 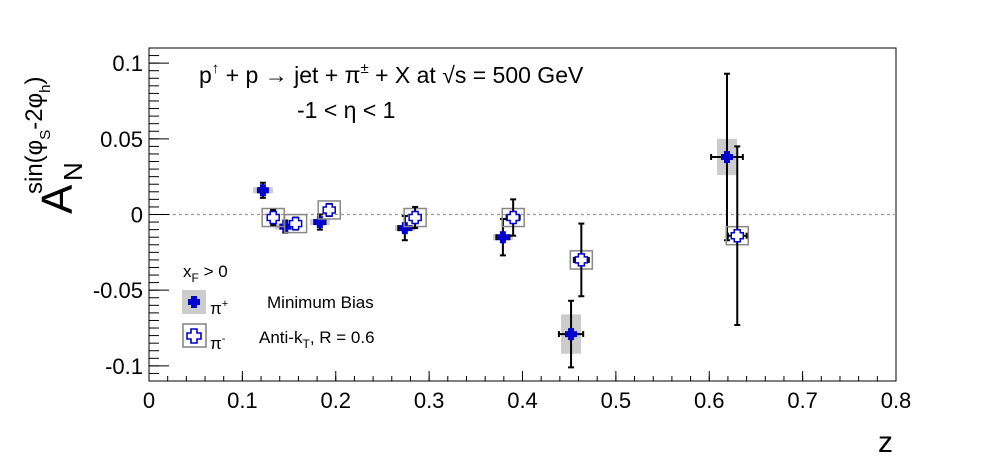 I want to click on legend-note-anti-kt: Anti-kT, R = 0.6, so click(x=317, y=339).